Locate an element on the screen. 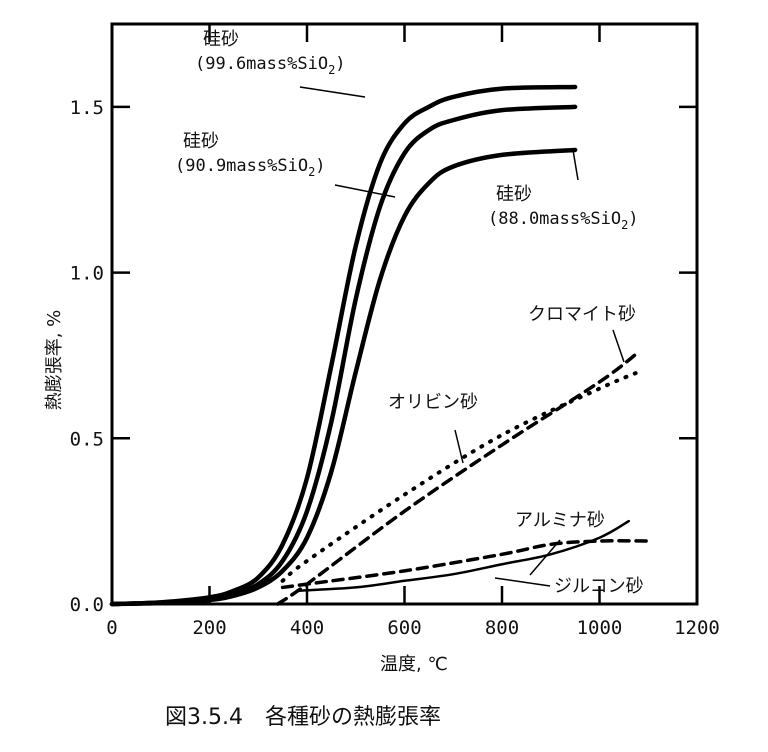 The width and height of the screenshot is (768, 752). x-tick-label: 200 is located at coordinates (209, 628).